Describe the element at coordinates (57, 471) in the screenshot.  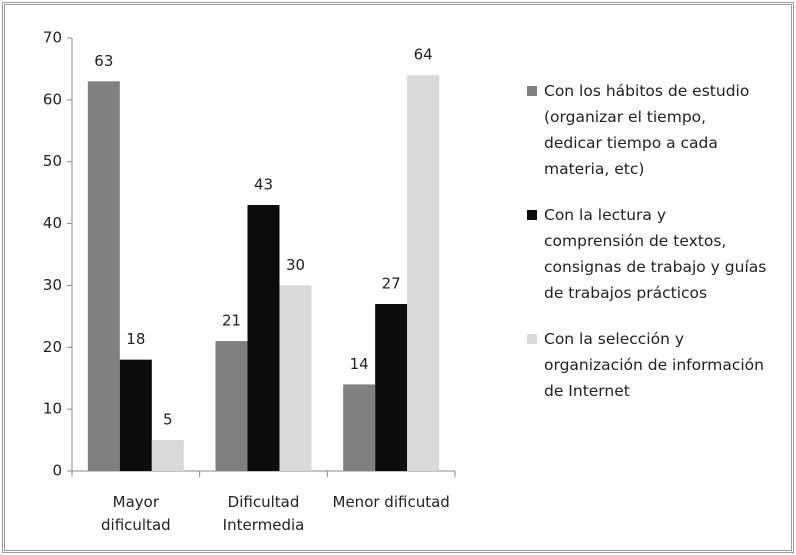
I see `y-tick-label: 0` at that location.